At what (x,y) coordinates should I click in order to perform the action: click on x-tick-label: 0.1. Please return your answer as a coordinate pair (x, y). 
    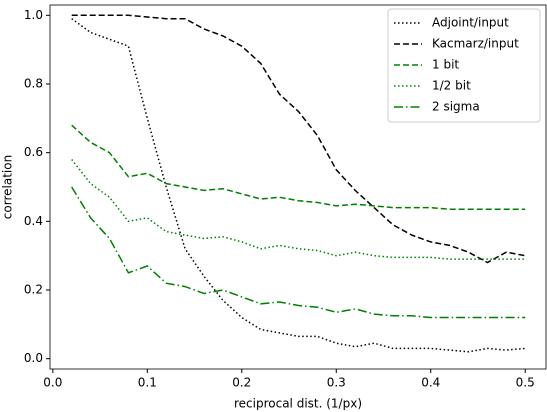
    Looking at the image, I should click on (147, 383).